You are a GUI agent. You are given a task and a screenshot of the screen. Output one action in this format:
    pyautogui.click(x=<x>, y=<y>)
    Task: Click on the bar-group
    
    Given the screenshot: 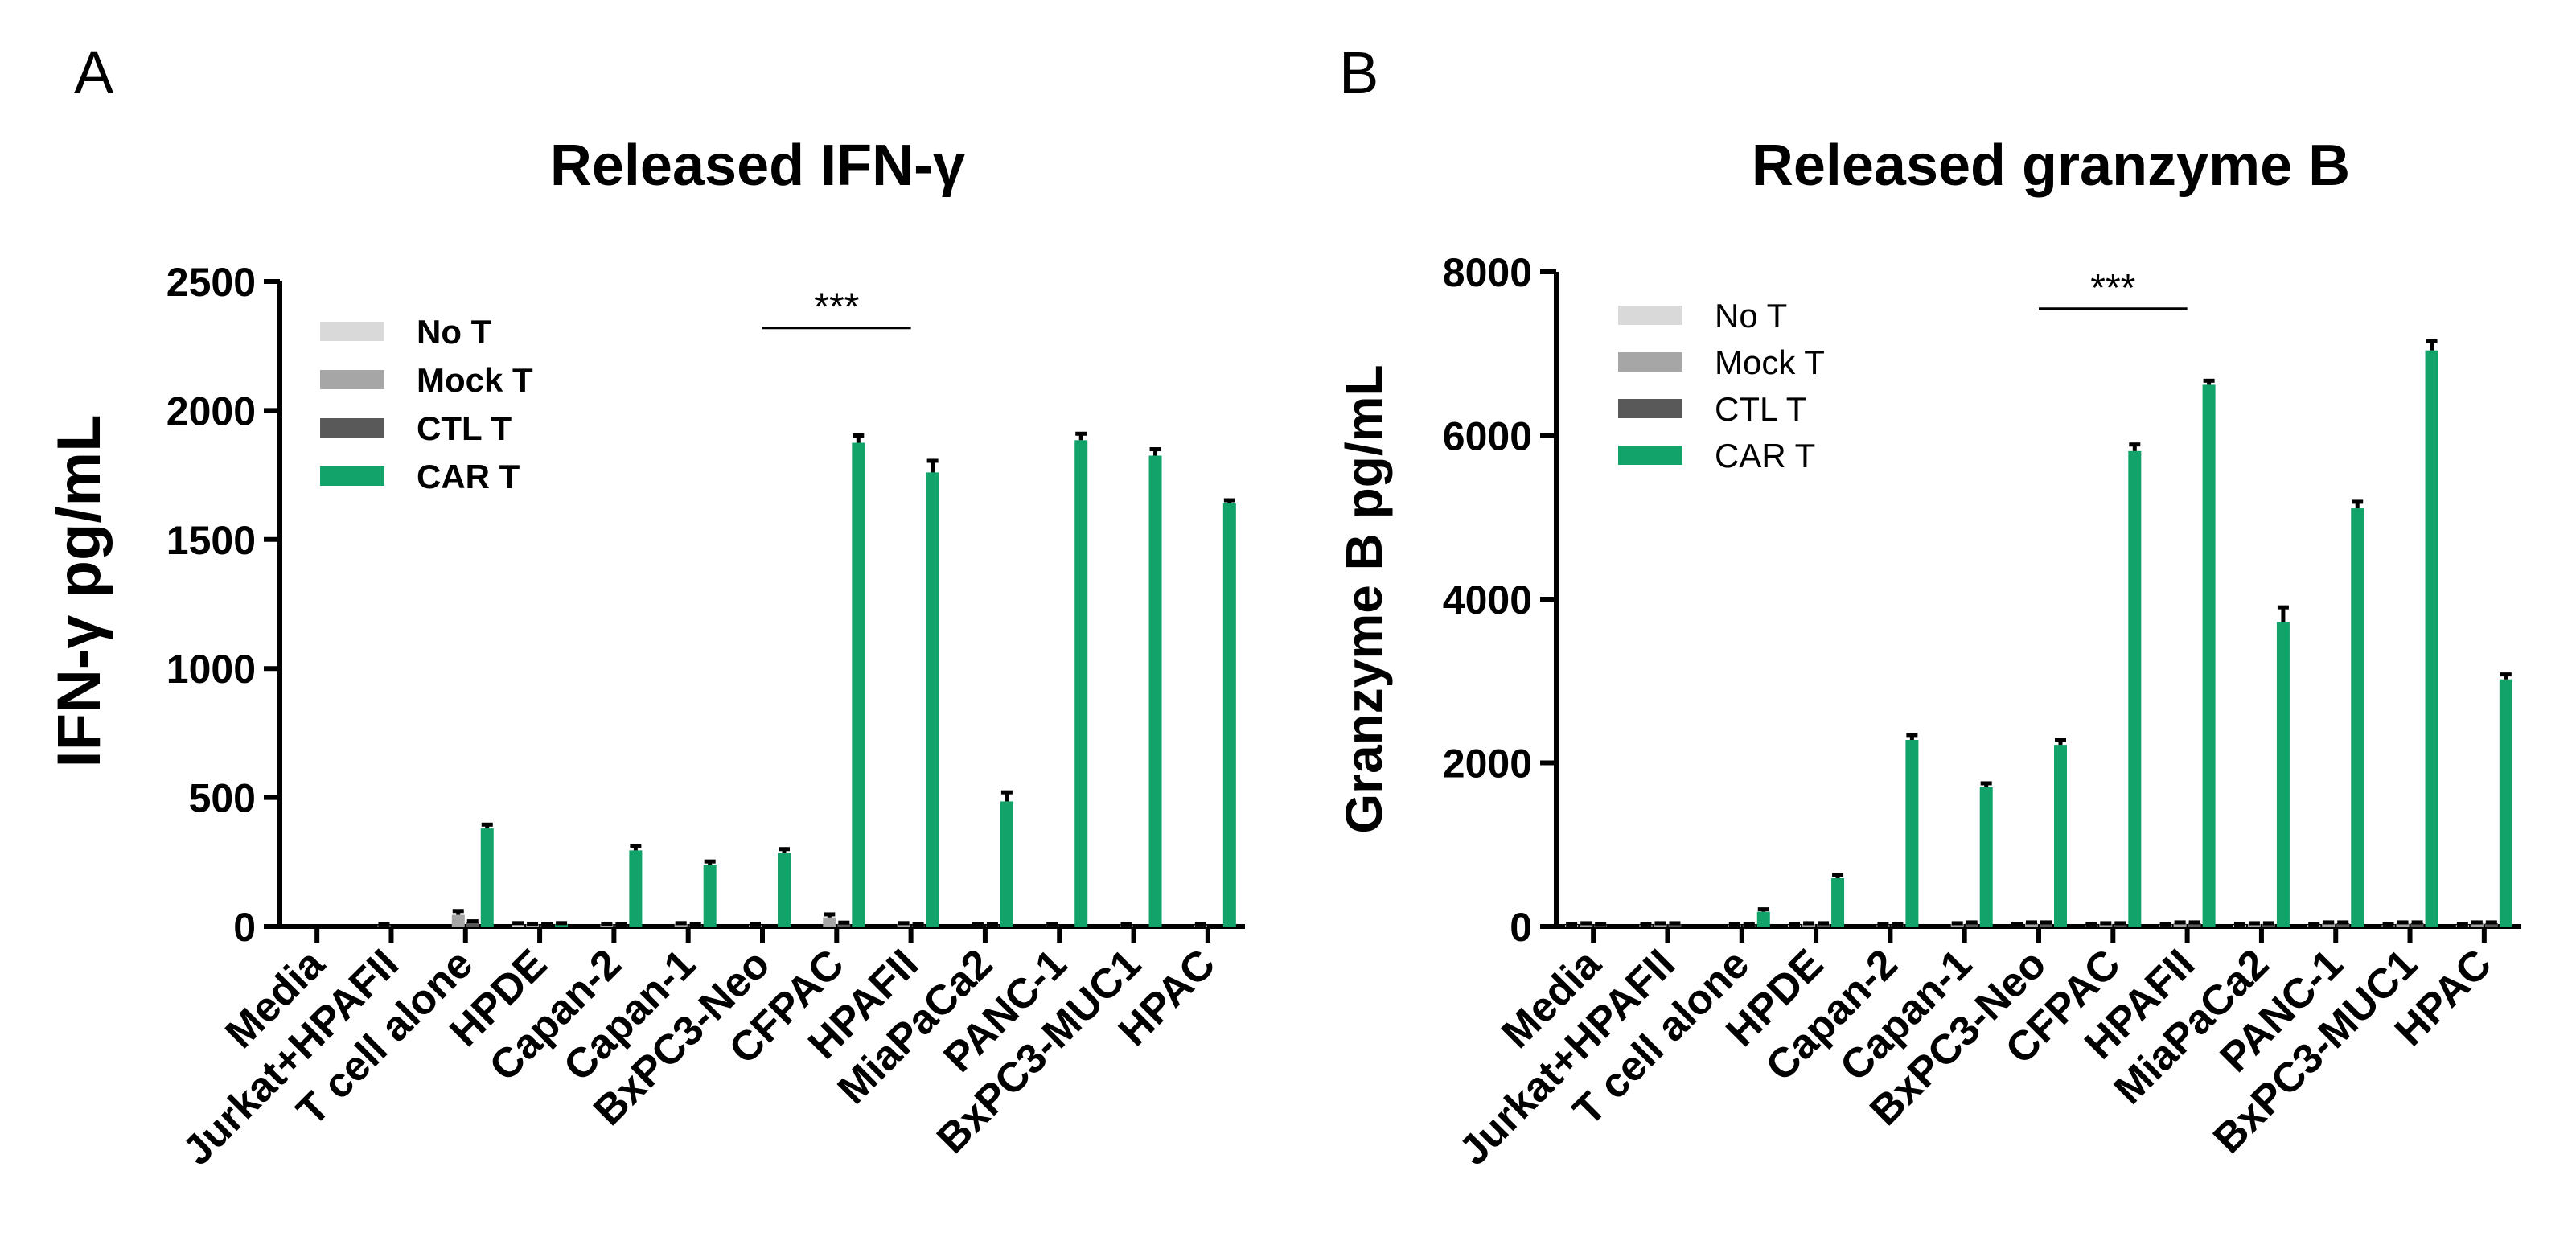 What is the action you would take?
    pyautogui.click(x=806, y=679)
    